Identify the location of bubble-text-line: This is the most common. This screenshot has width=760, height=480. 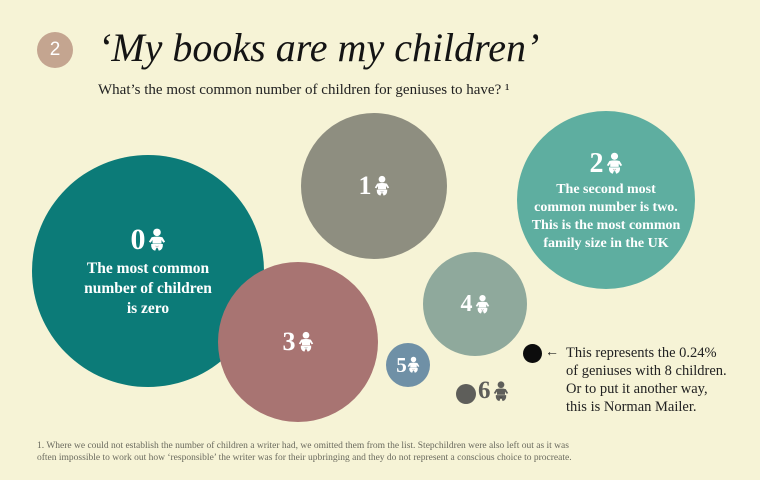
(606, 225).